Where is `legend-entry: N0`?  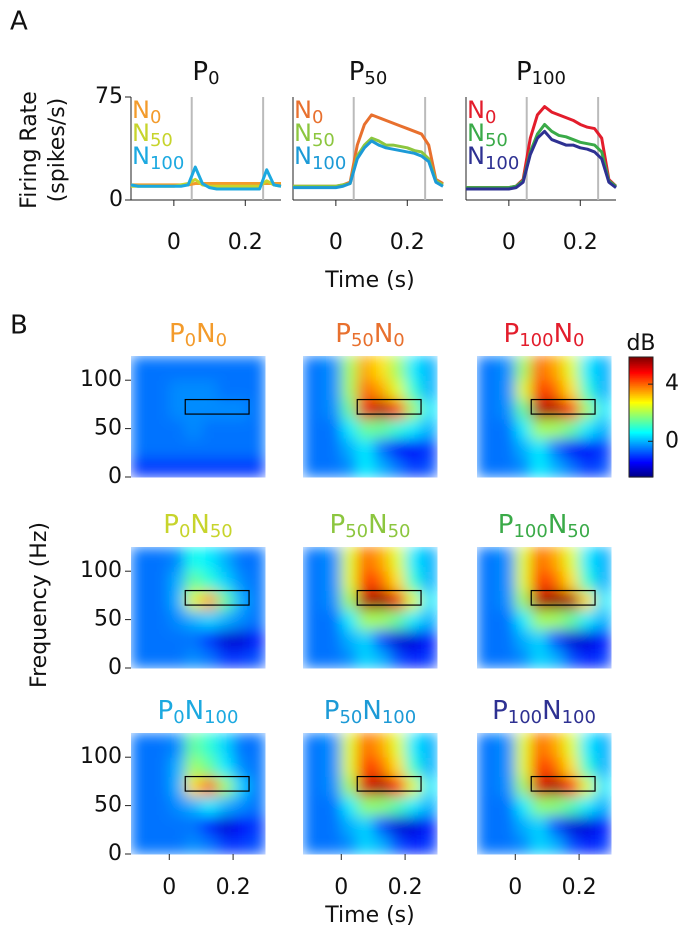 legend-entry: N0 is located at coordinates (308, 112).